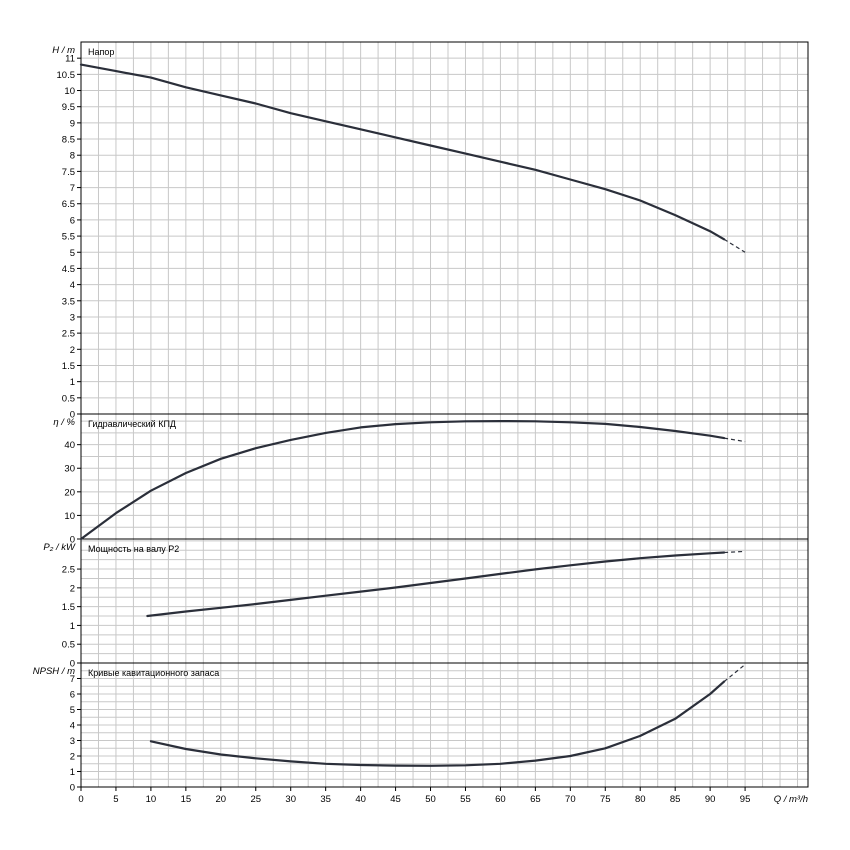  Describe the element at coordinates (325, 799) in the screenshot. I see `x-tick-label: 35` at that location.